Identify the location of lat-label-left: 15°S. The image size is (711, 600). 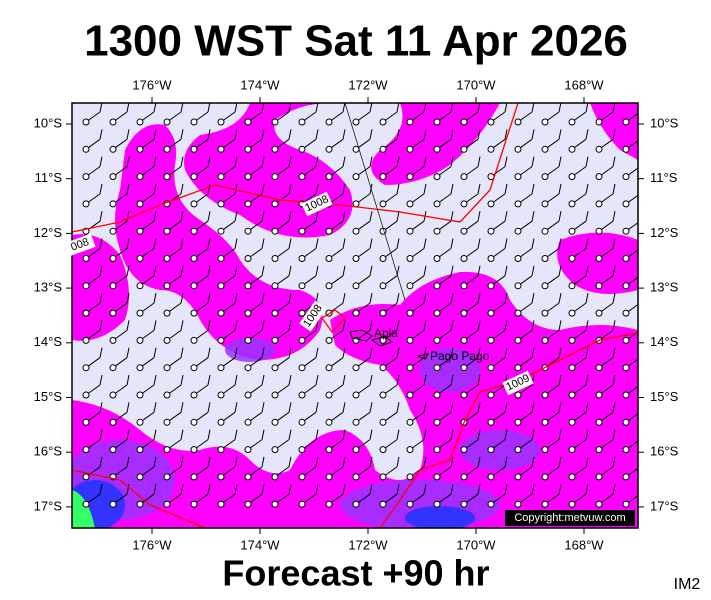
(48, 396).